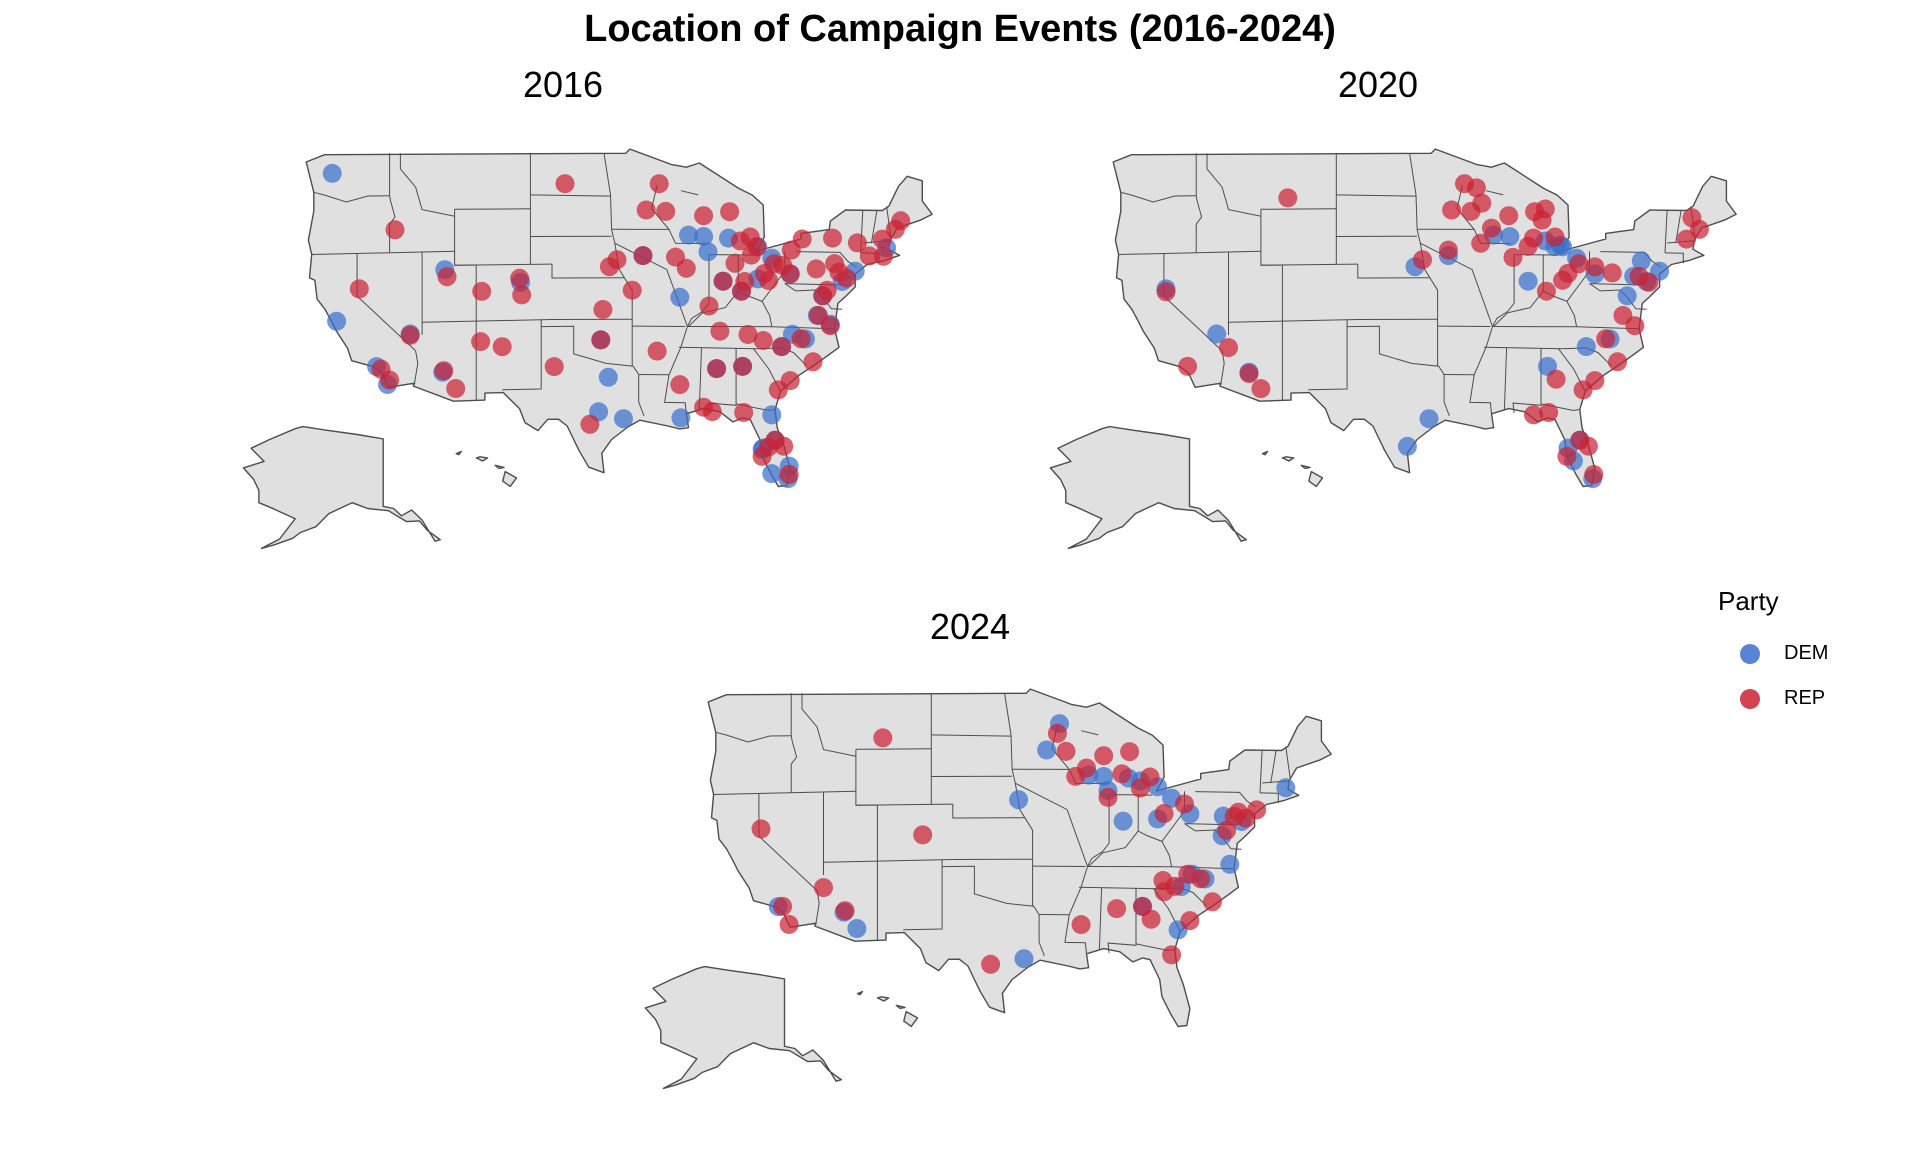 This screenshot has width=1920, height=1152. What do you see at coordinates (1378, 84) in the screenshot?
I see `panel-title-2020: 2020` at bounding box center [1378, 84].